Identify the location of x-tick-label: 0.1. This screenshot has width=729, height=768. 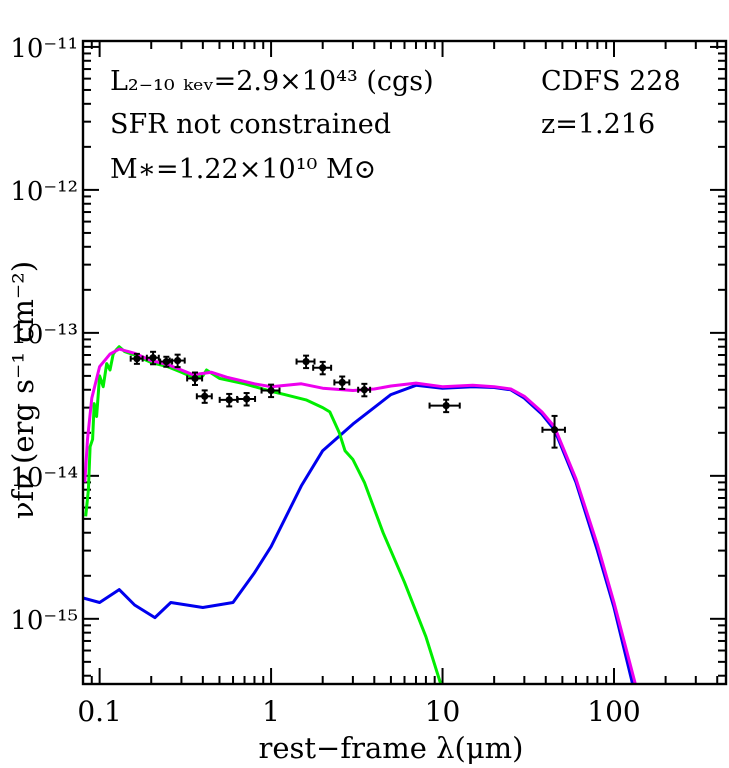
(99, 711).